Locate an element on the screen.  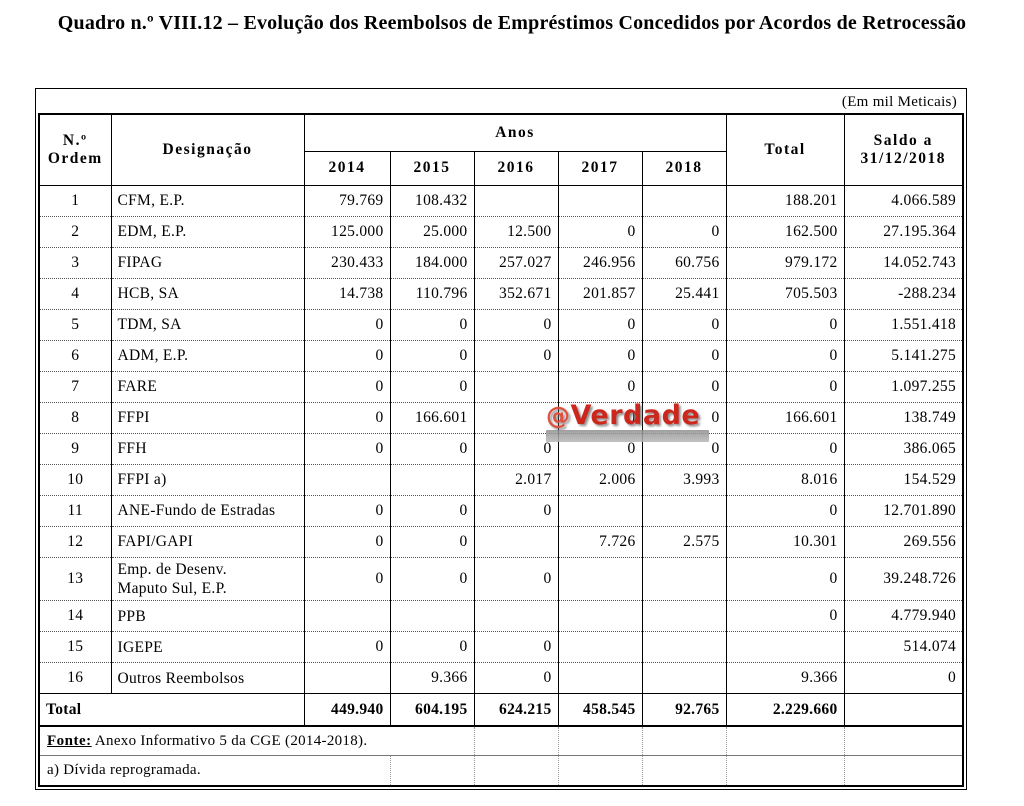
total-label: Total is located at coordinates (171, 710).